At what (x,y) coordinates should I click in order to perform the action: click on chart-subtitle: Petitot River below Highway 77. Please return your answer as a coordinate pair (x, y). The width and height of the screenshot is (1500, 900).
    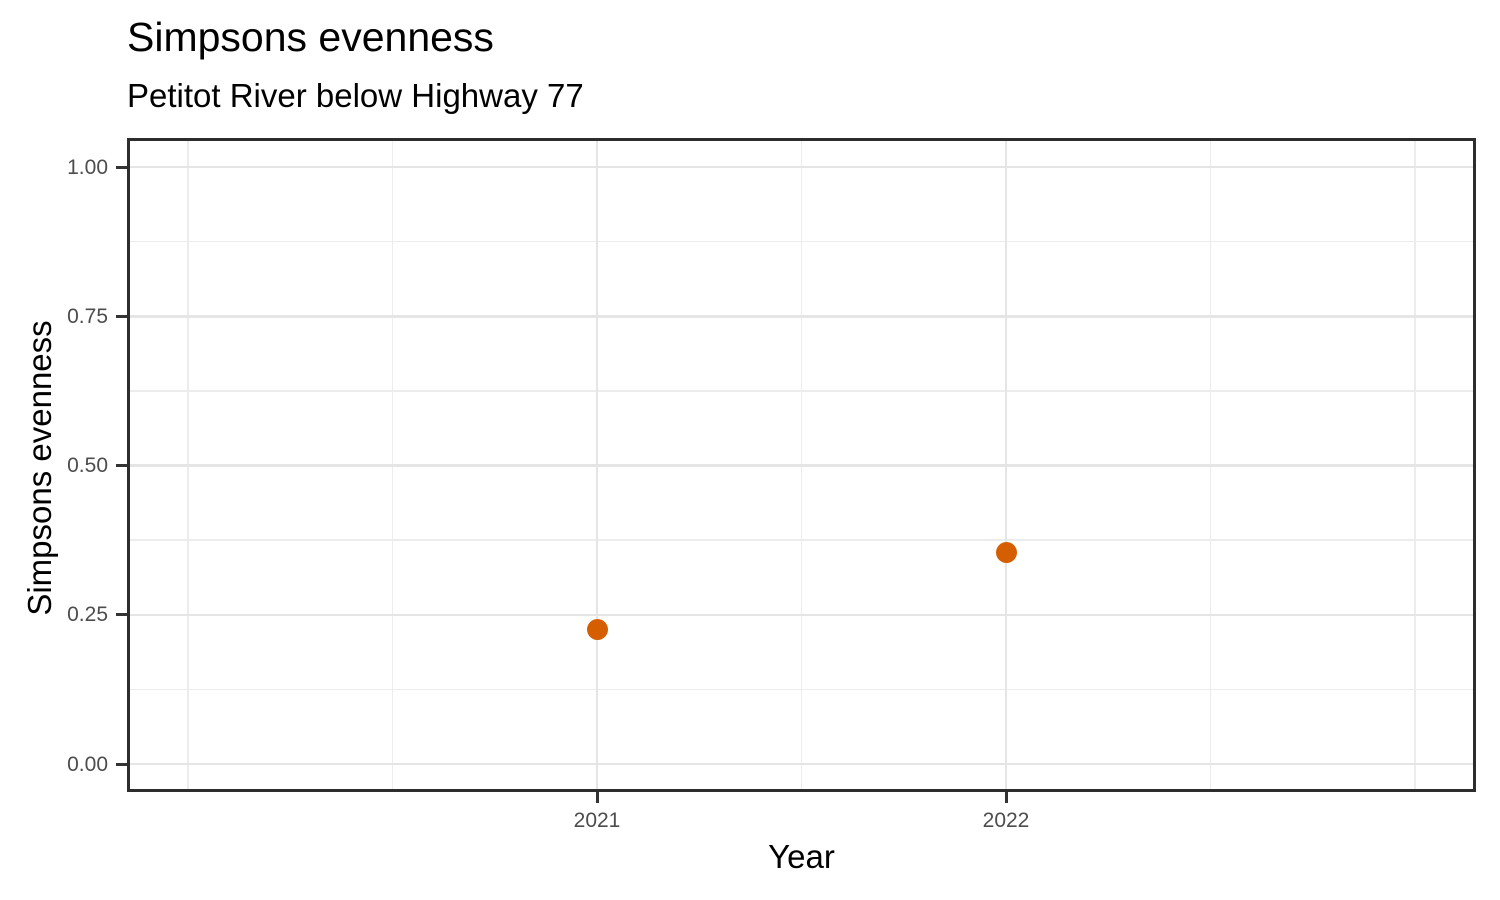
    Looking at the image, I should click on (355, 95).